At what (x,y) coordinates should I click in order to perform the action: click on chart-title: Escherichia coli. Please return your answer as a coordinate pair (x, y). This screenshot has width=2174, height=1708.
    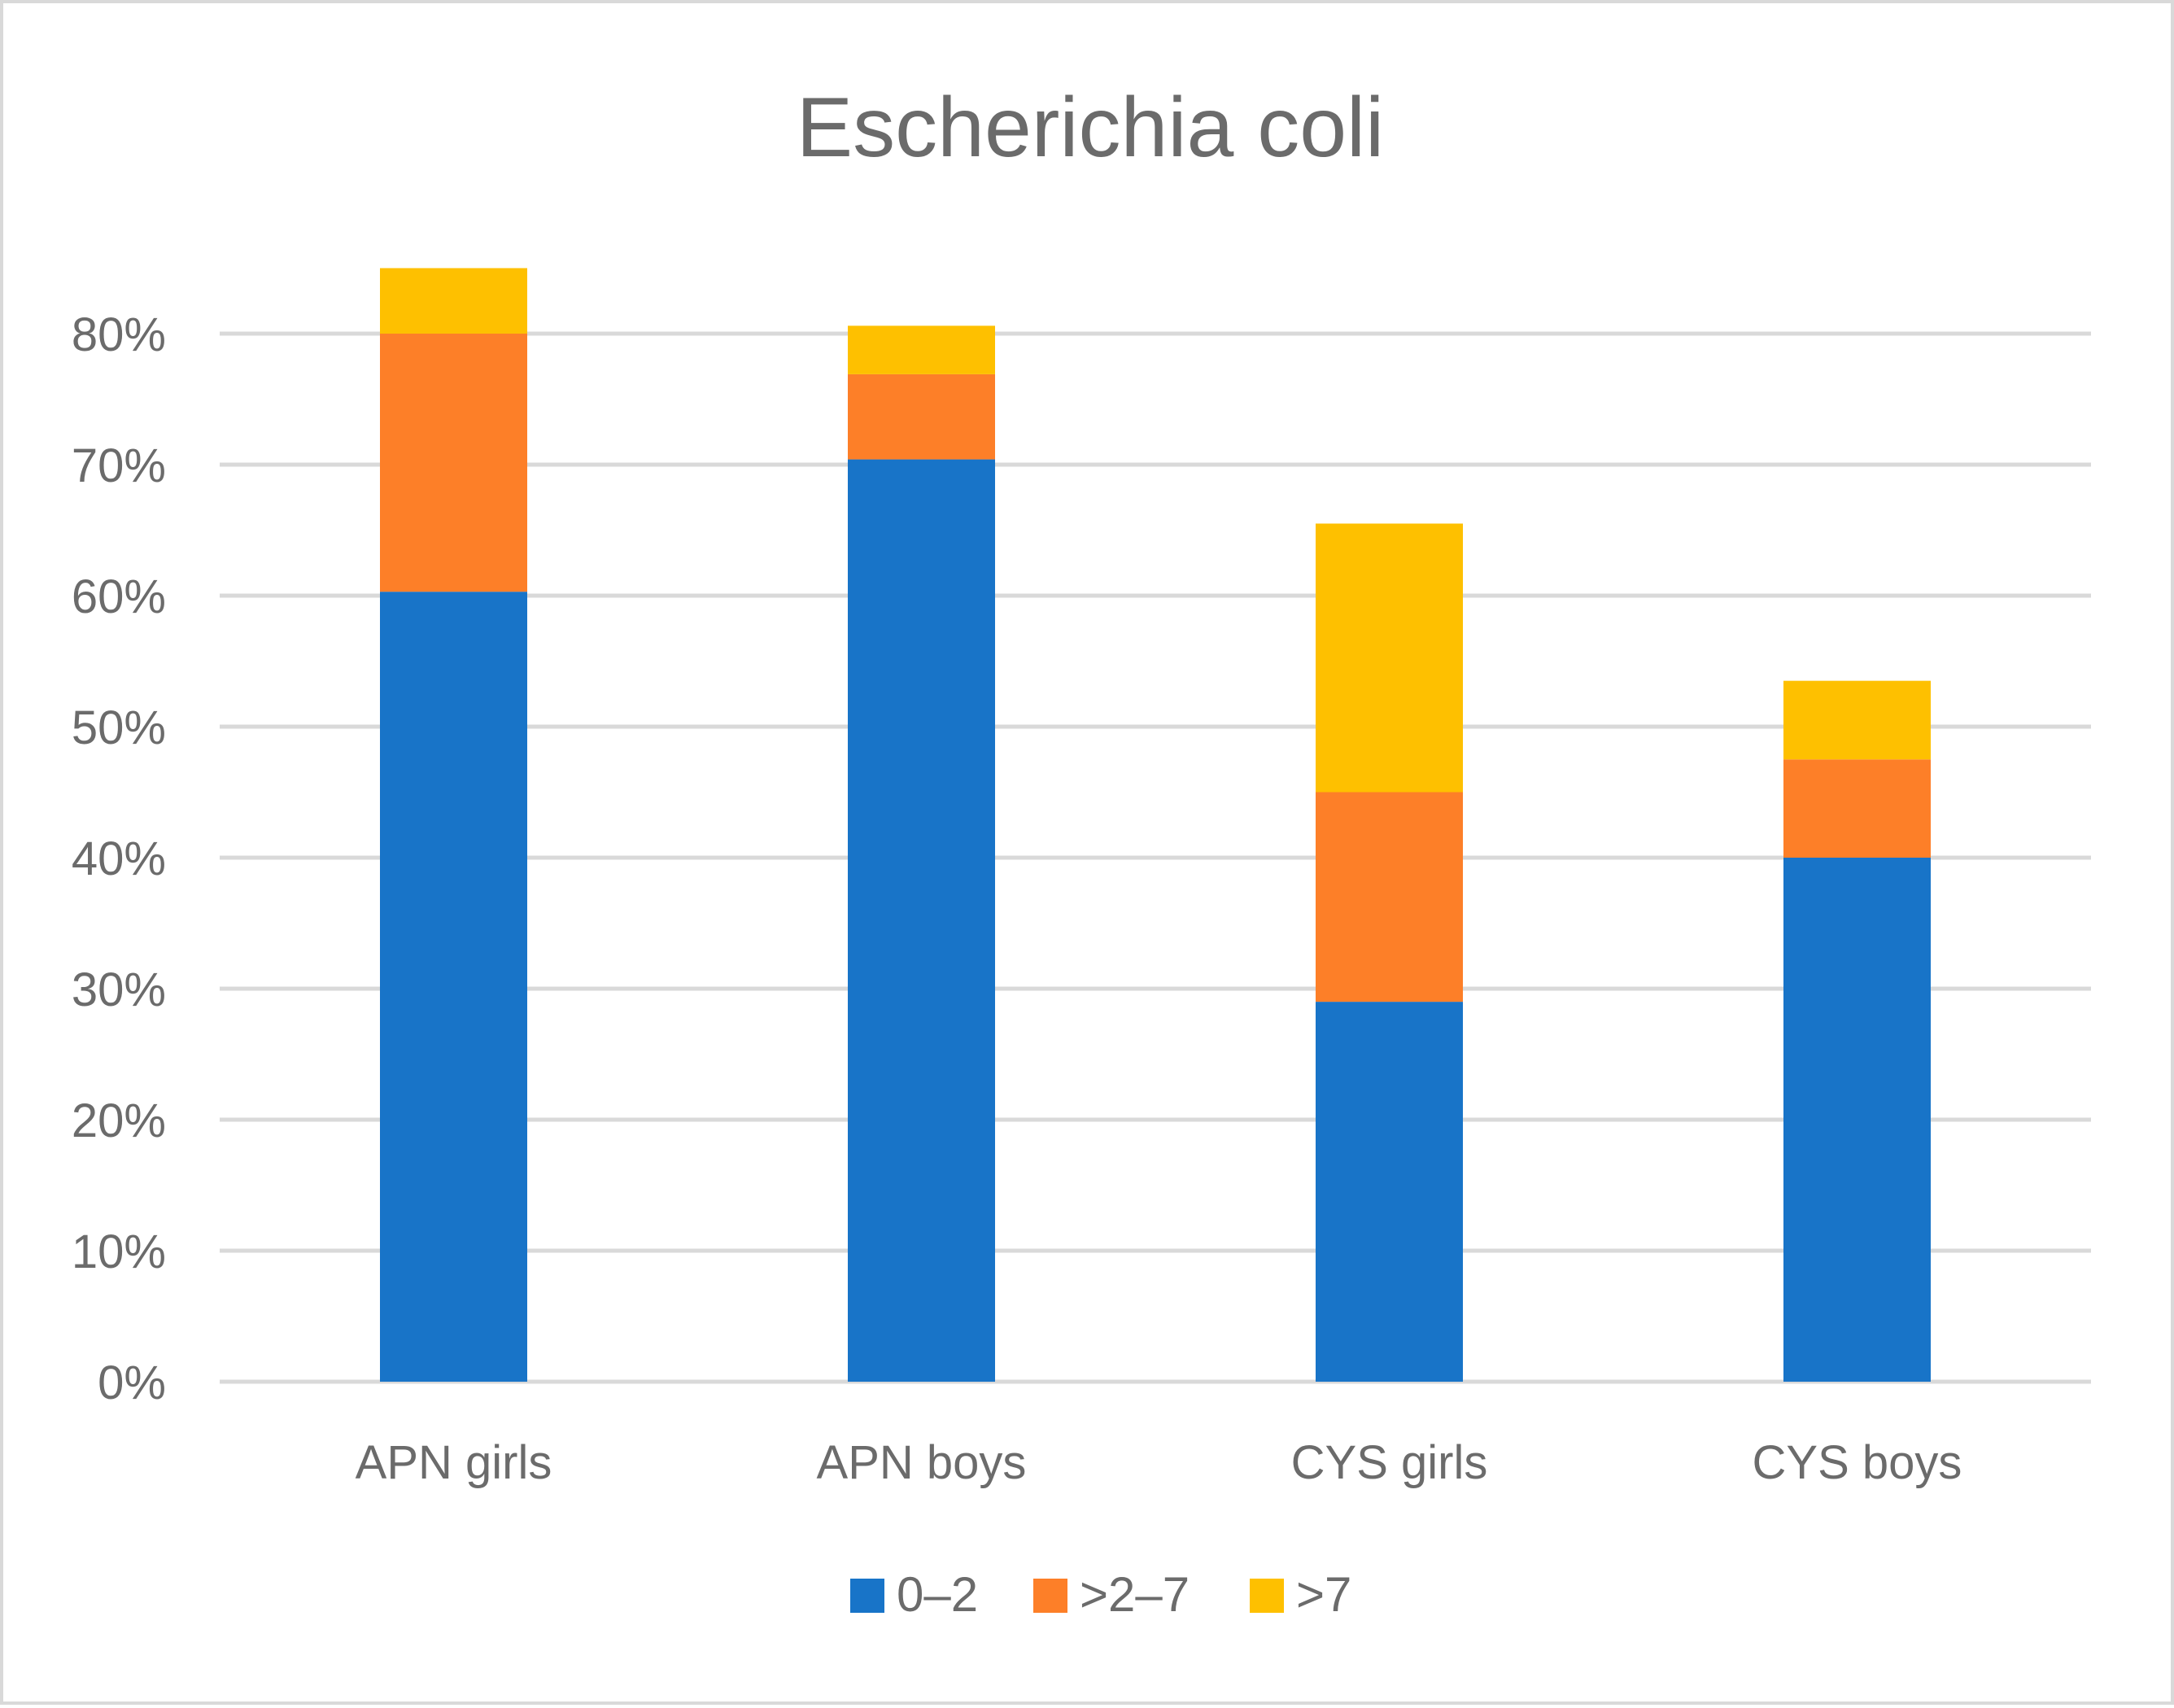
    Looking at the image, I should click on (1091, 128).